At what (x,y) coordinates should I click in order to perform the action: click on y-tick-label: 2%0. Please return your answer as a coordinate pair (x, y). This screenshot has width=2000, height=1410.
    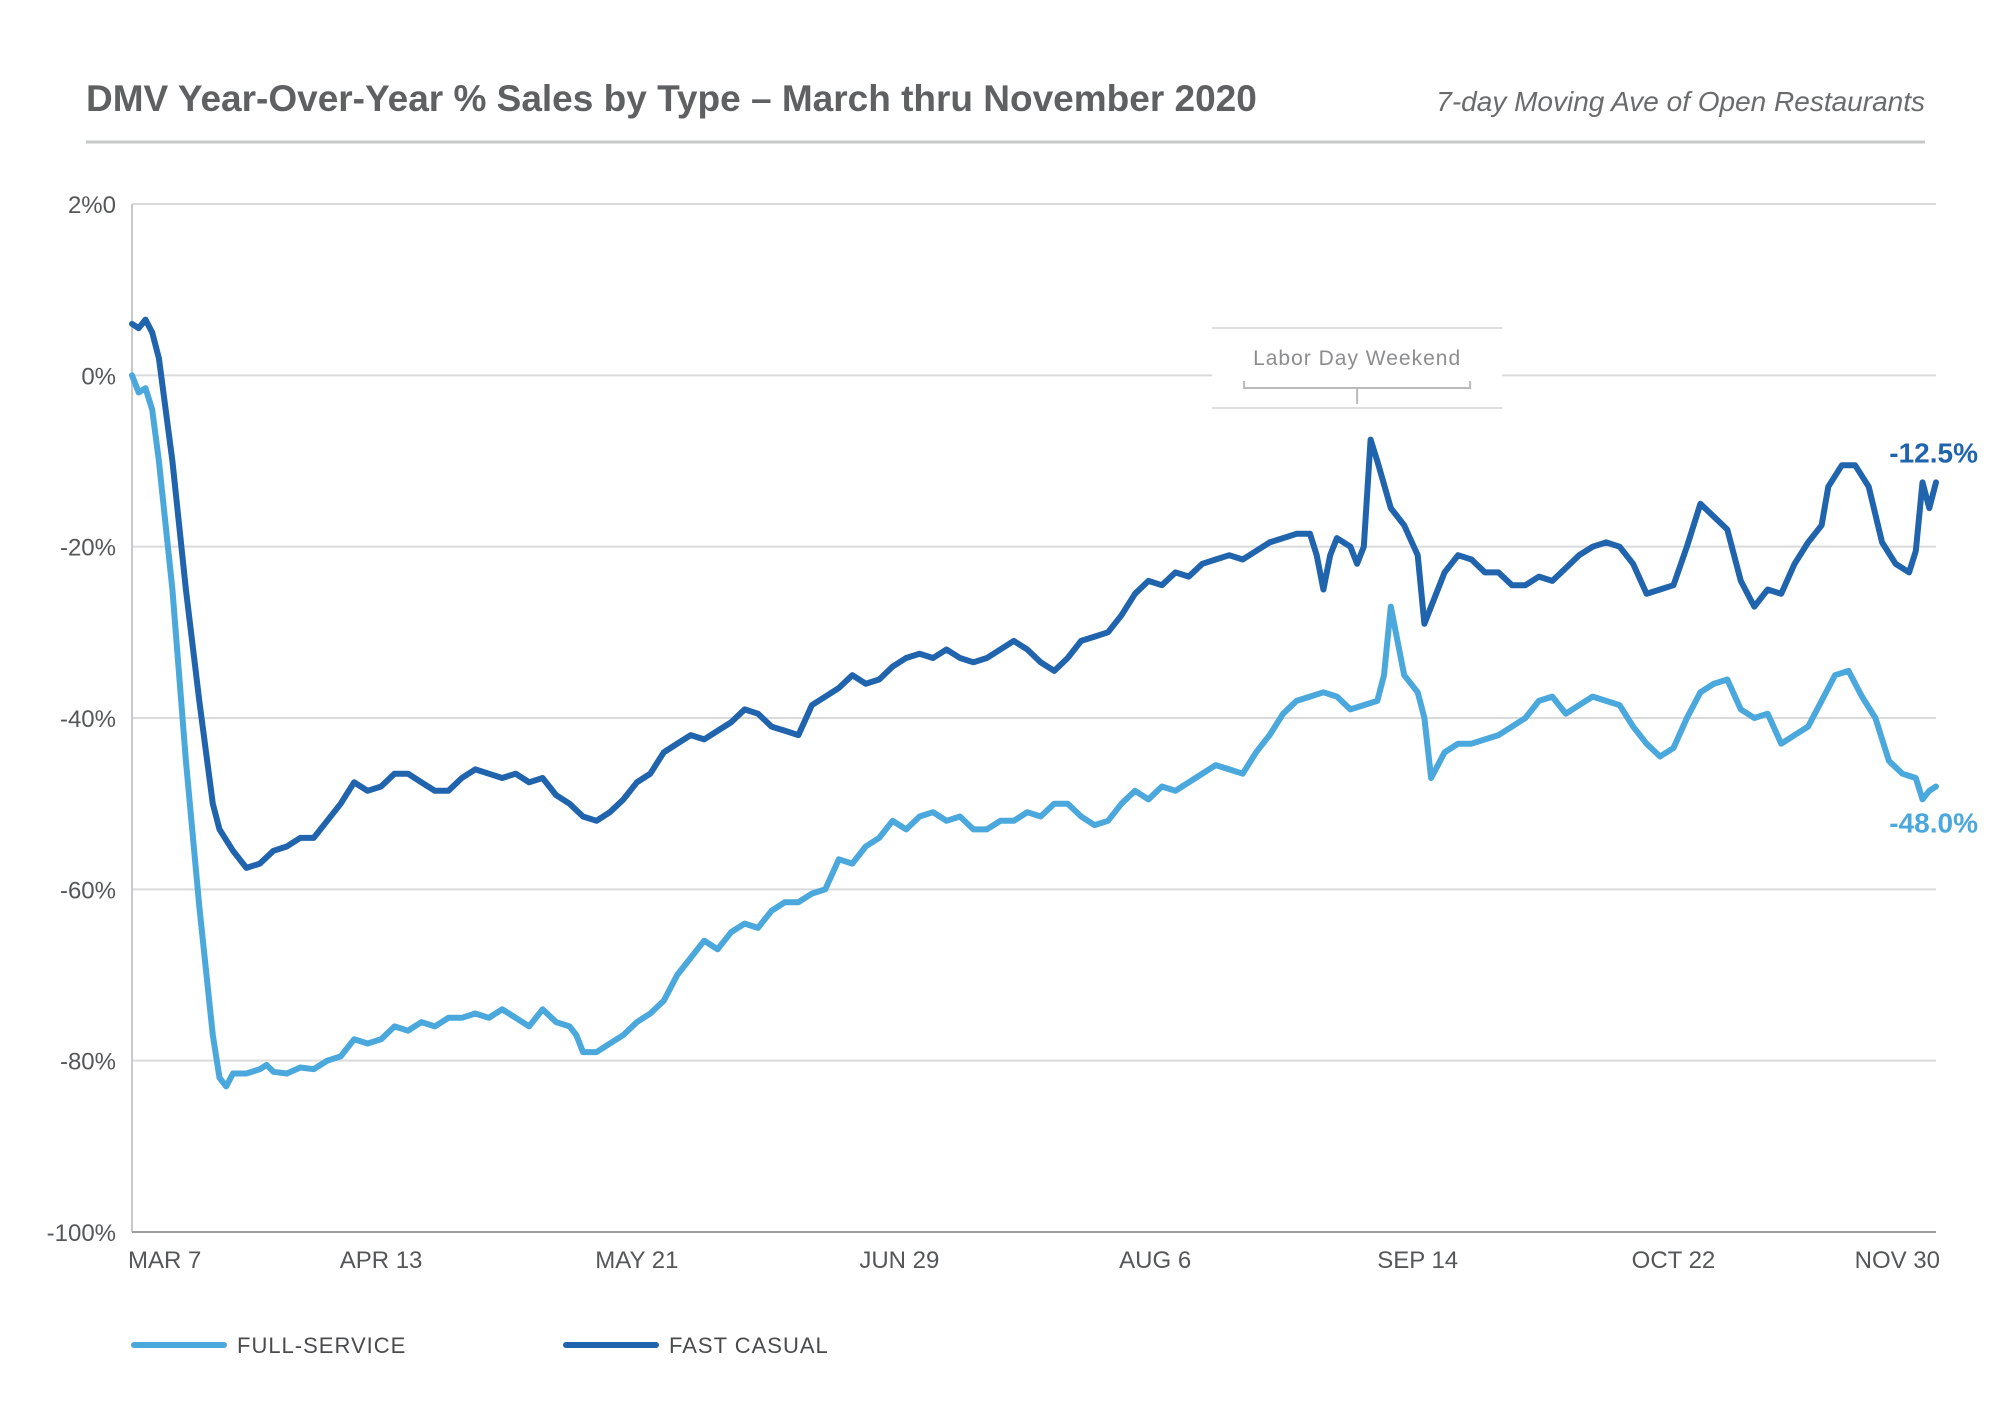
    Looking at the image, I should click on (92, 205).